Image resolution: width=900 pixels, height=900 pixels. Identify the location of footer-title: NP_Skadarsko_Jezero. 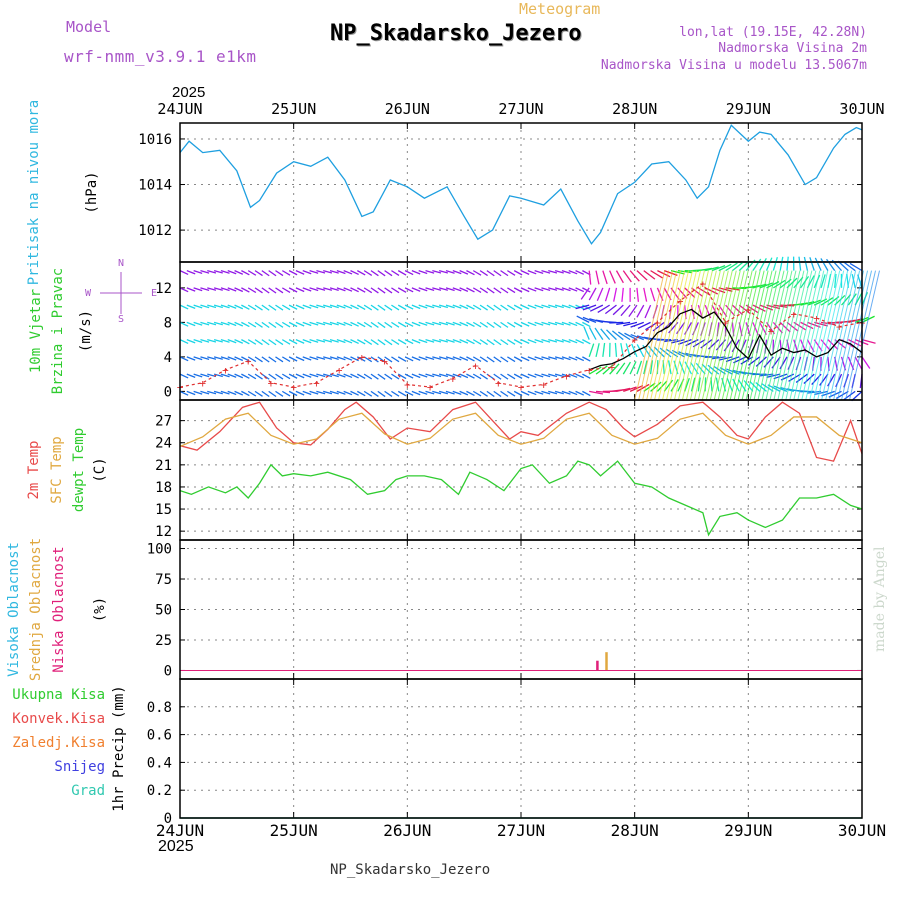
(410, 870).